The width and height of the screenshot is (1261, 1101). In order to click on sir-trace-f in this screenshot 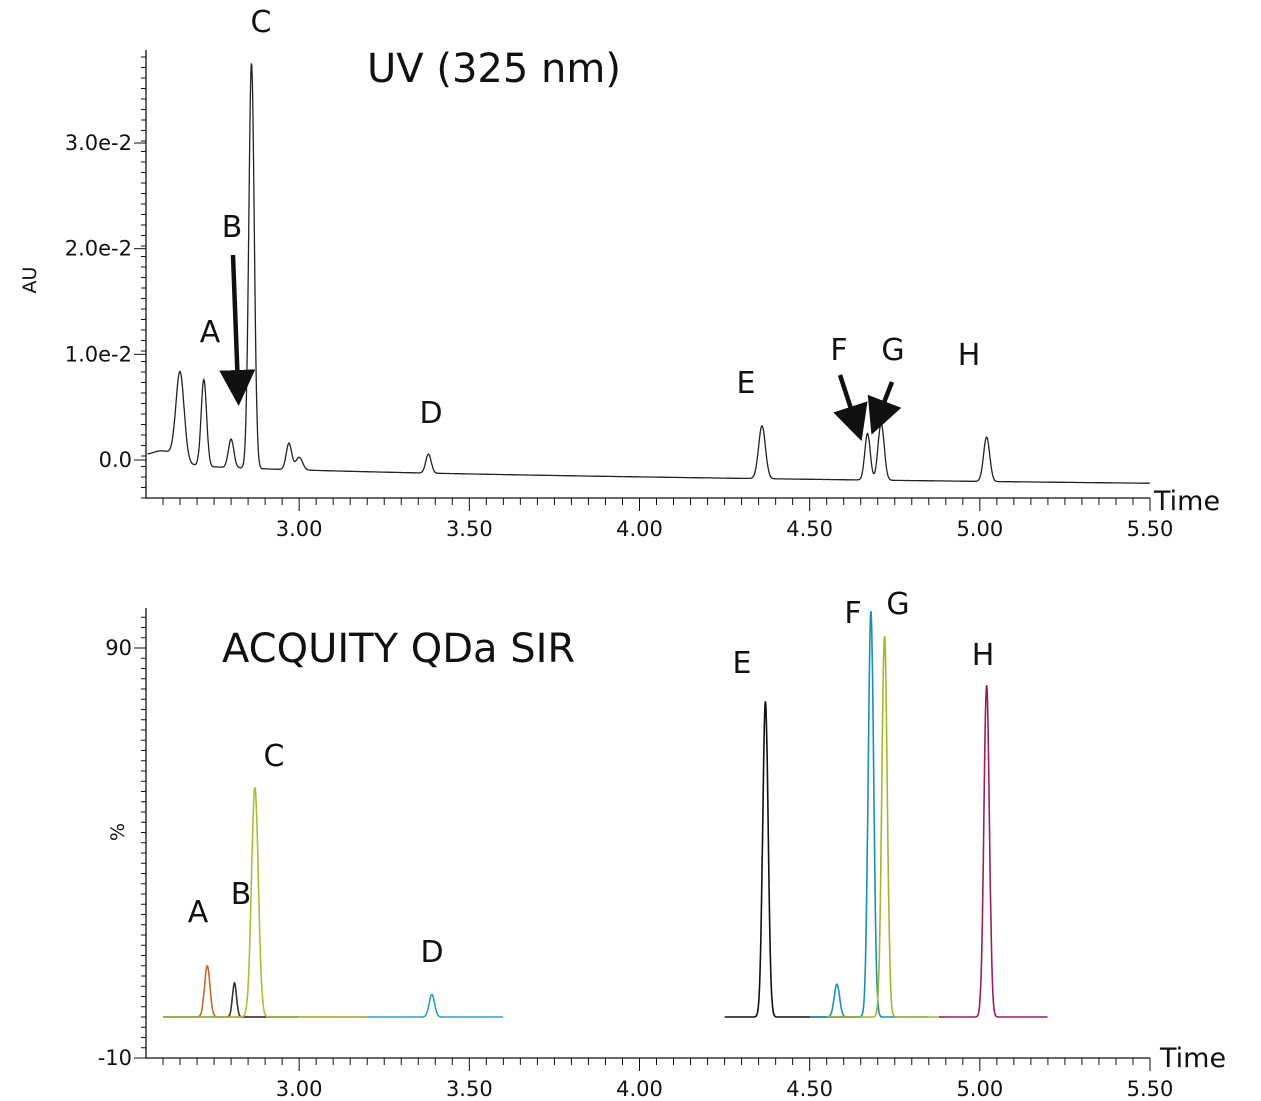, I will do `click(869, 814)`.